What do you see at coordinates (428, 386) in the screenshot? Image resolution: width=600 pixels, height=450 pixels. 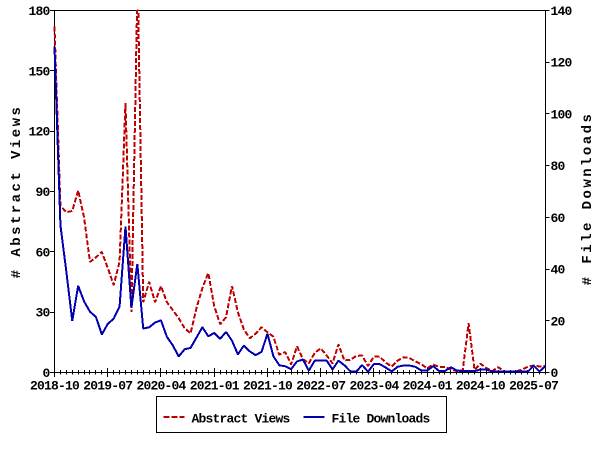 I see `svg-text: 2024-01` at bounding box center [428, 386].